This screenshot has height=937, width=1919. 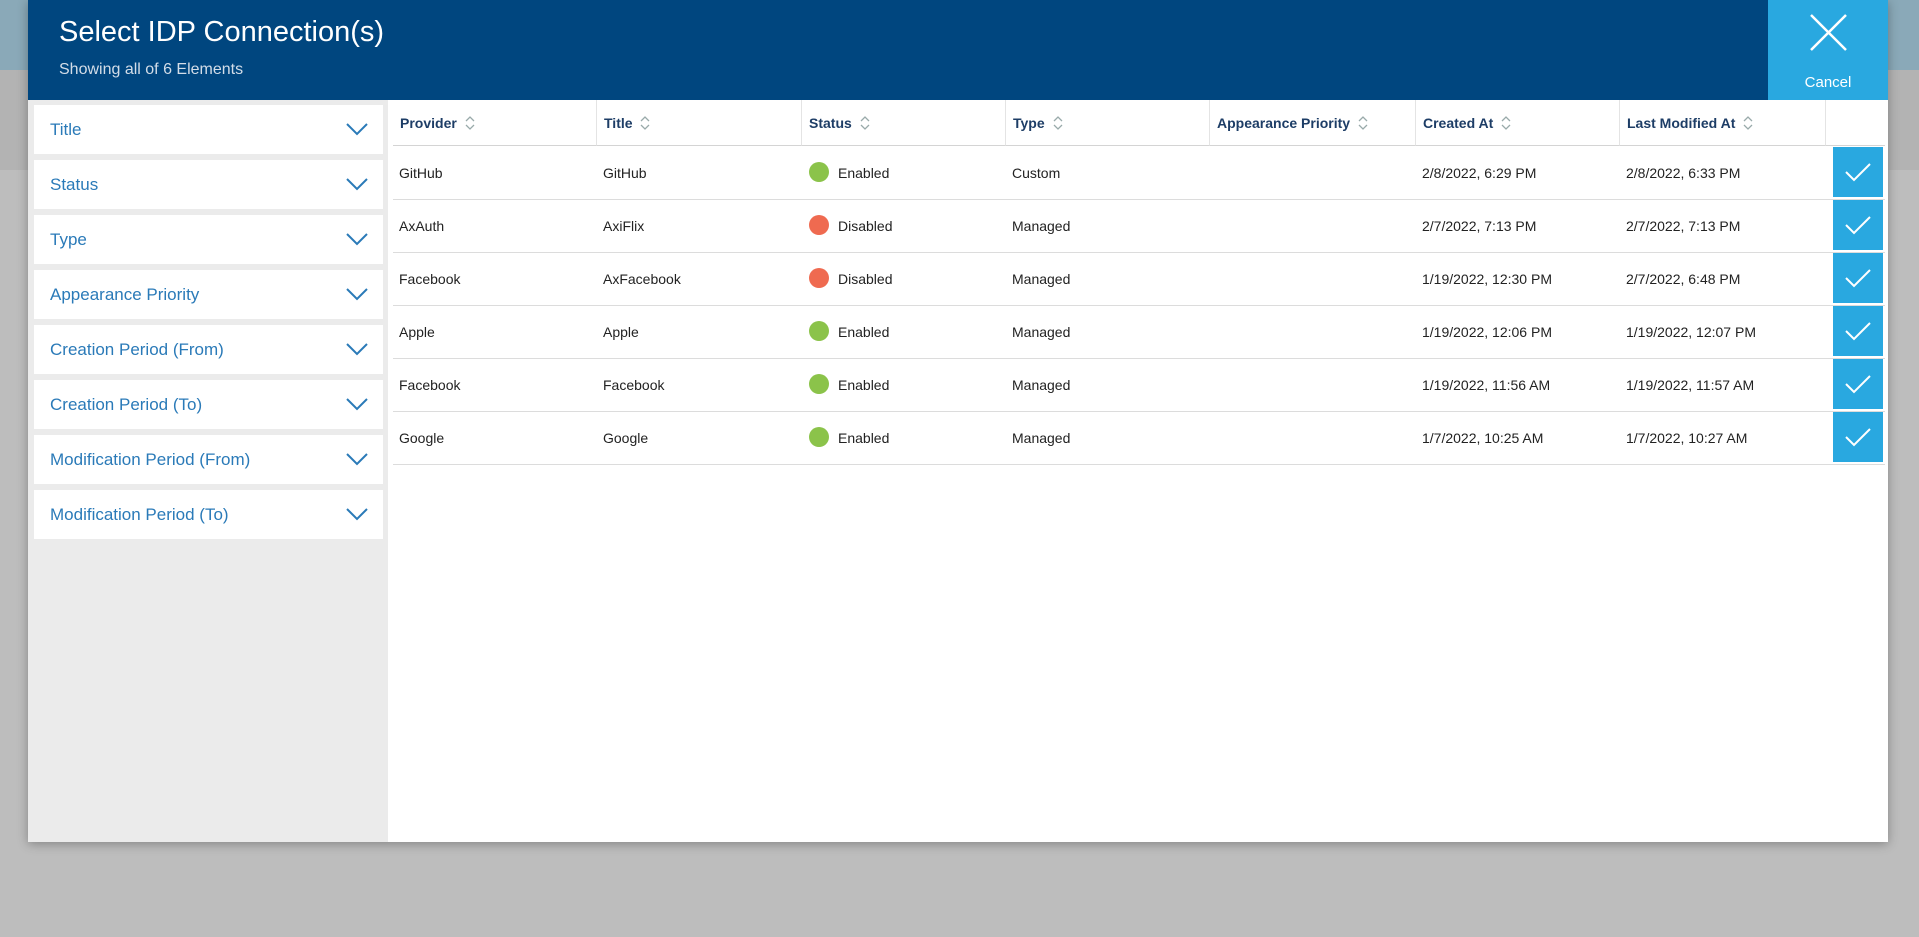 What do you see at coordinates (904, 123) in the screenshot?
I see `column-header: Status` at bounding box center [904, 123].